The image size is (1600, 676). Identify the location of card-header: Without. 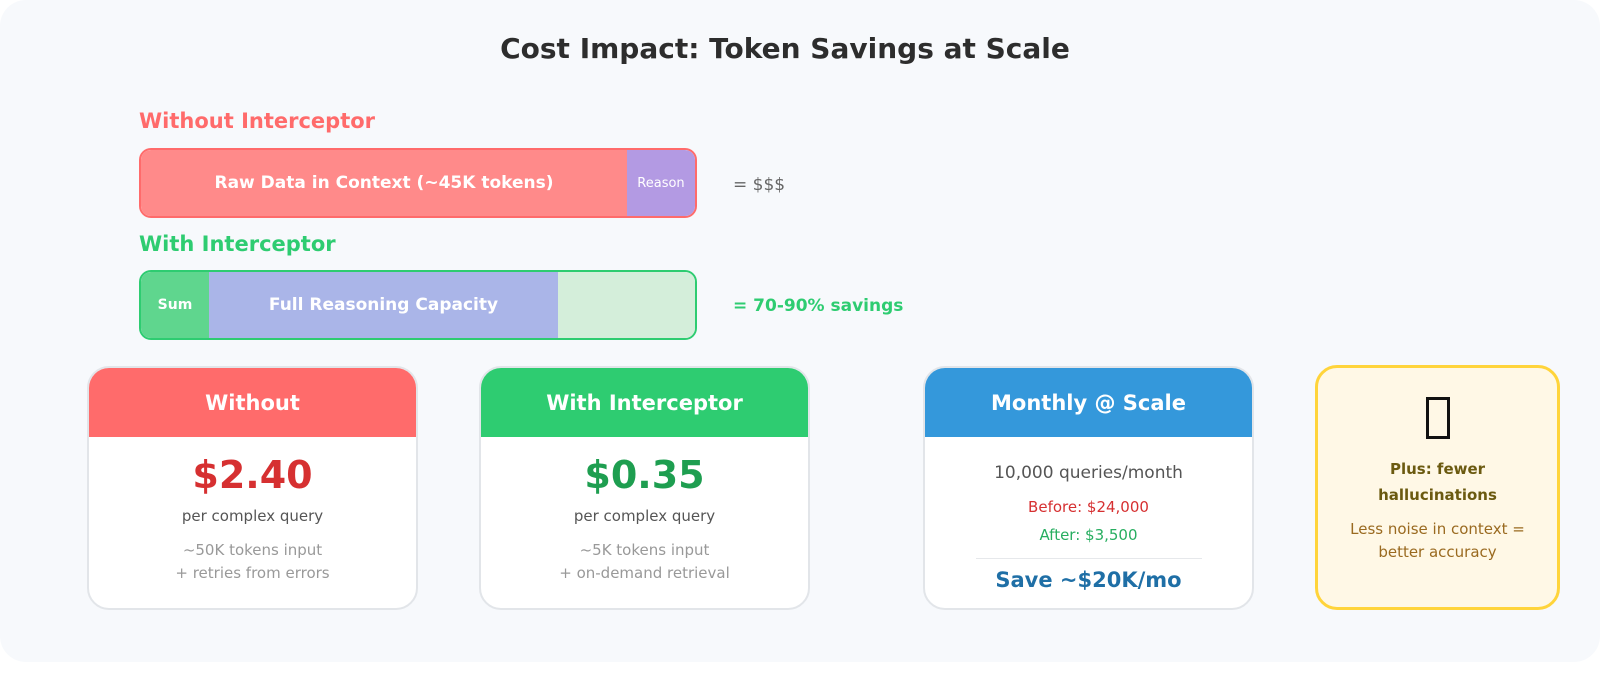
(252, 402).